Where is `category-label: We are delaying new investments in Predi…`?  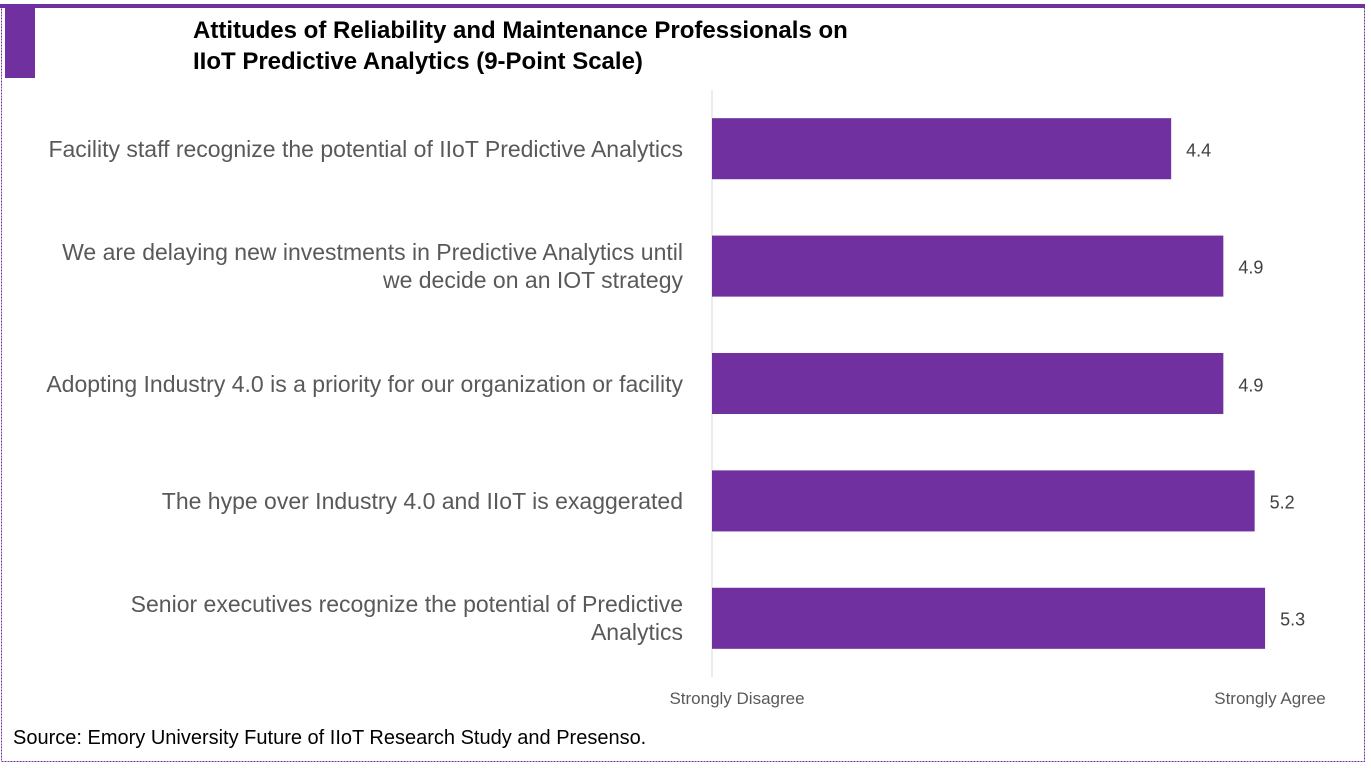 category-label: We are delaying new investments in Predi… is located at coordinates (372, 266).